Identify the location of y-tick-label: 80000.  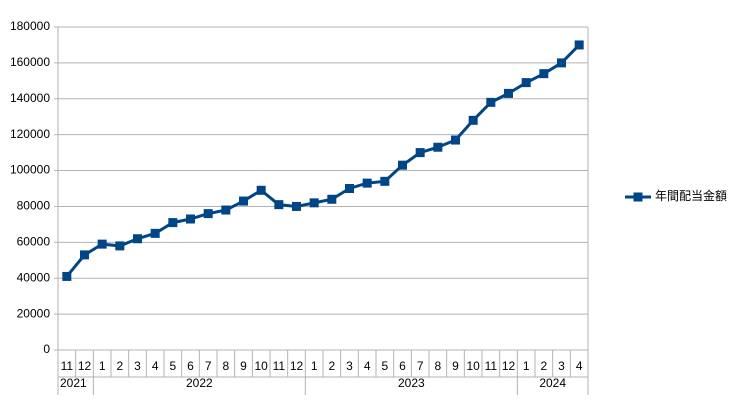
(34, 206).